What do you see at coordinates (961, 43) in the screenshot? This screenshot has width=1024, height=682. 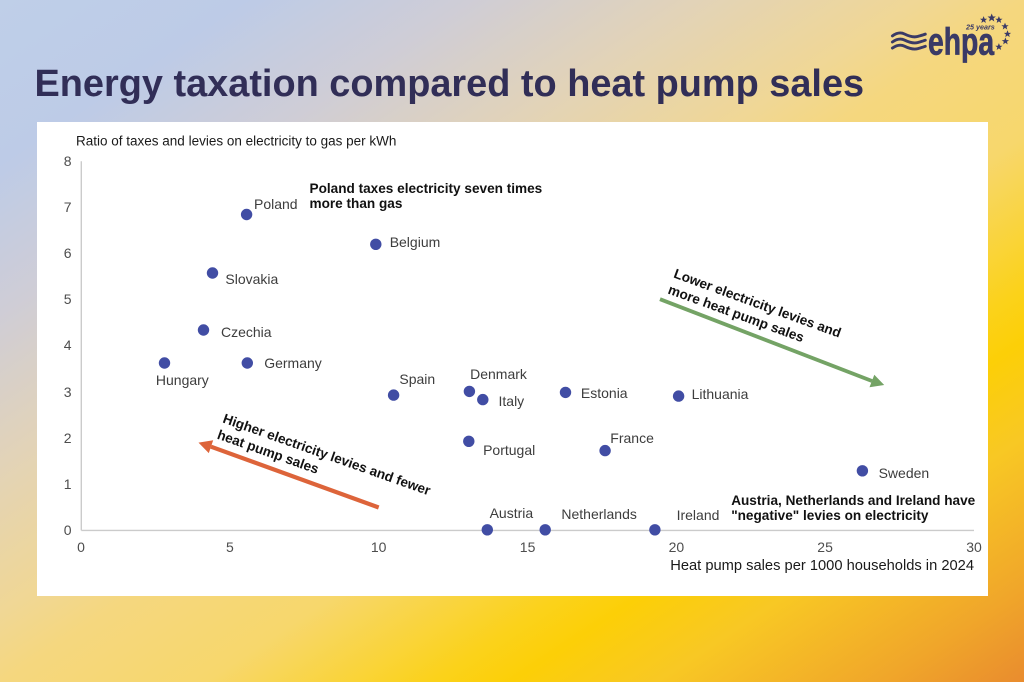 I see `svg-text: ehpa` at bounding box center [961, 43].